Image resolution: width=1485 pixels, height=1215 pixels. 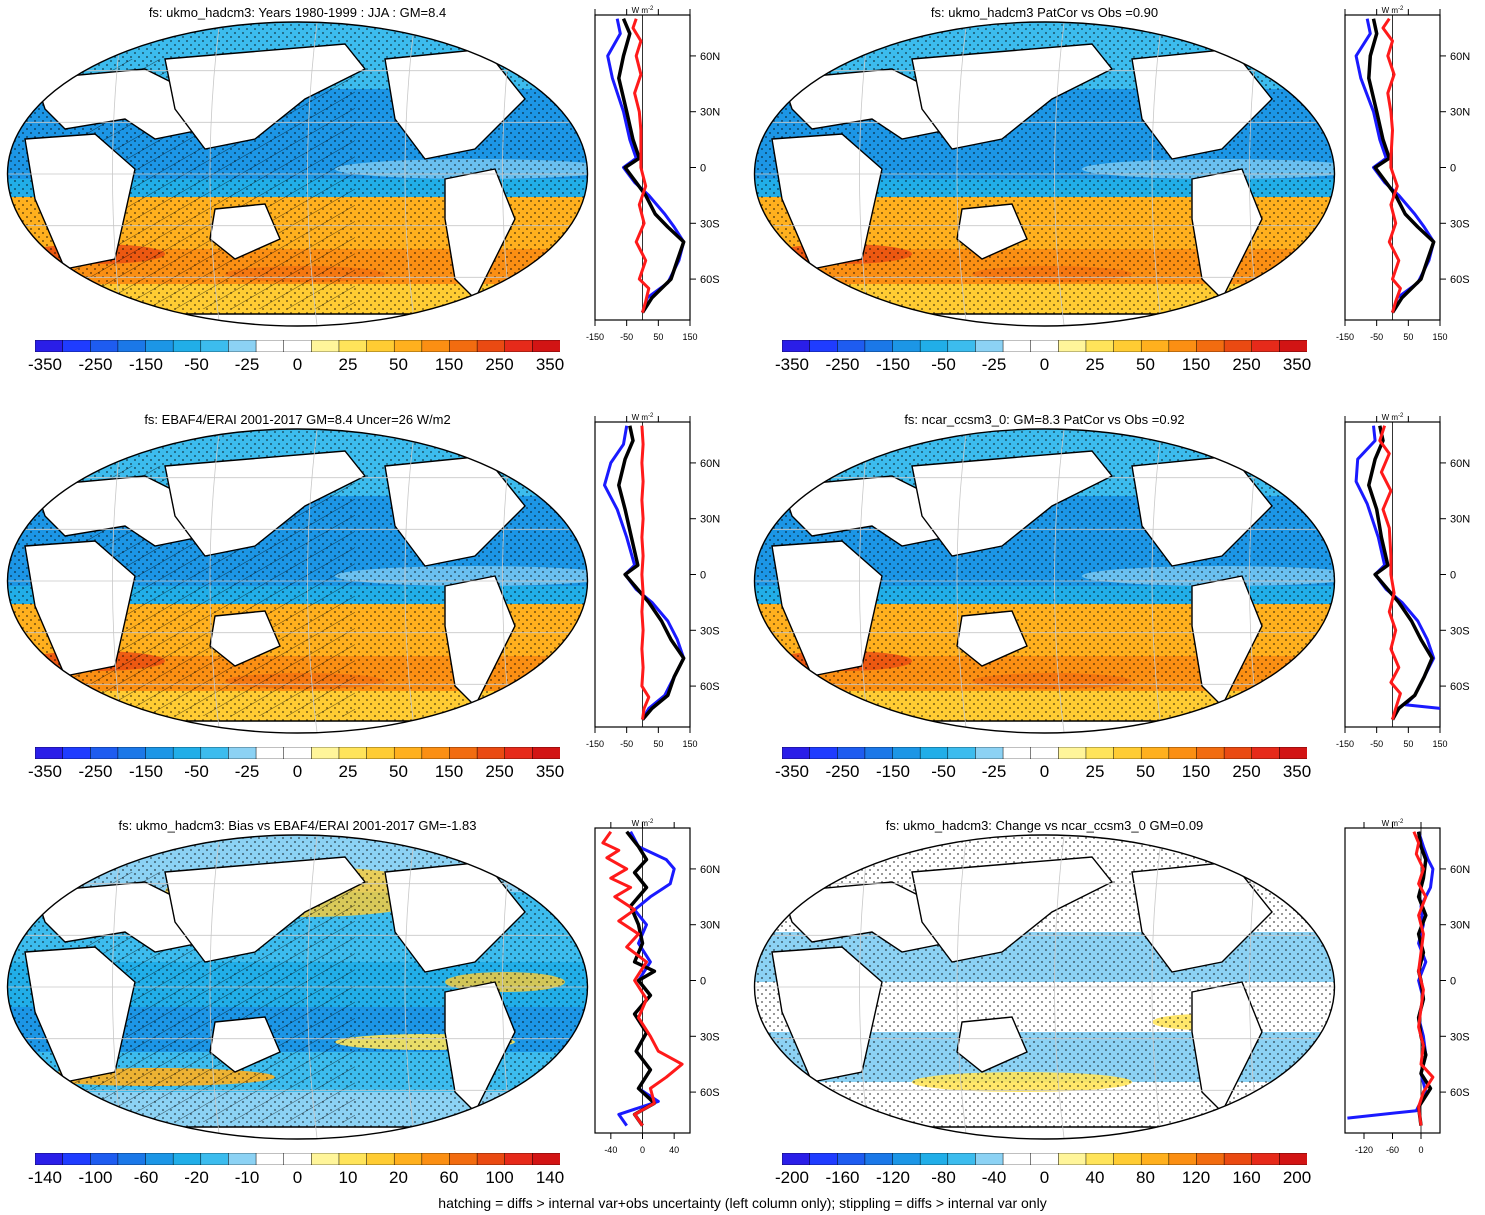 I want to click on colorbar-label: 10, so click(x=348, y=1177).